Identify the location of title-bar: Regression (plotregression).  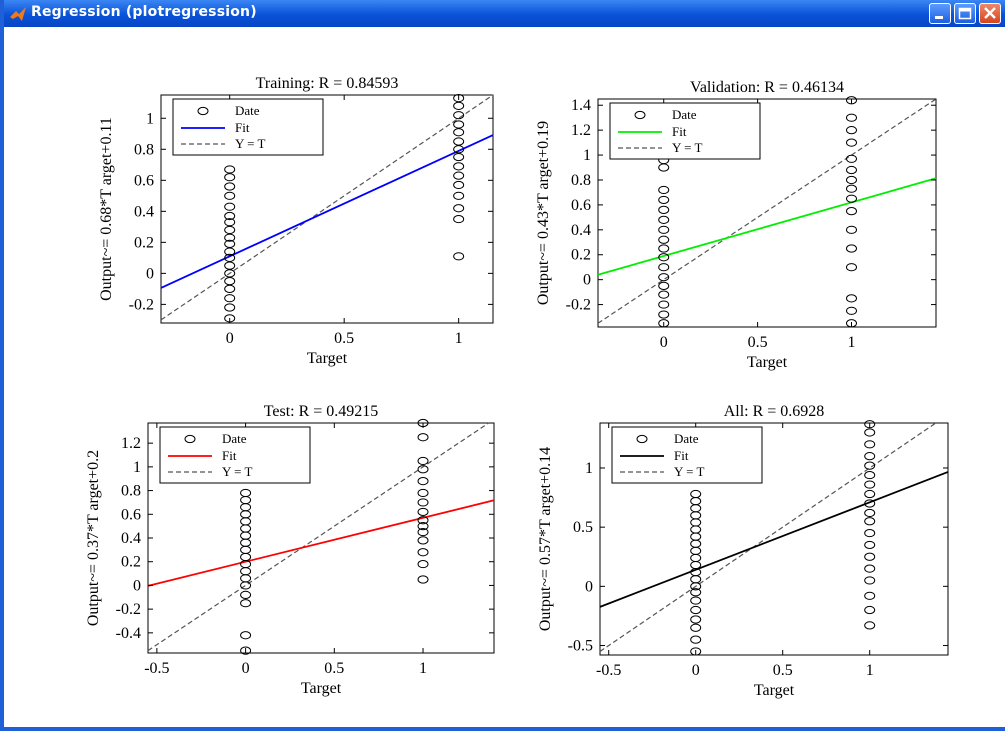
(504, 13).